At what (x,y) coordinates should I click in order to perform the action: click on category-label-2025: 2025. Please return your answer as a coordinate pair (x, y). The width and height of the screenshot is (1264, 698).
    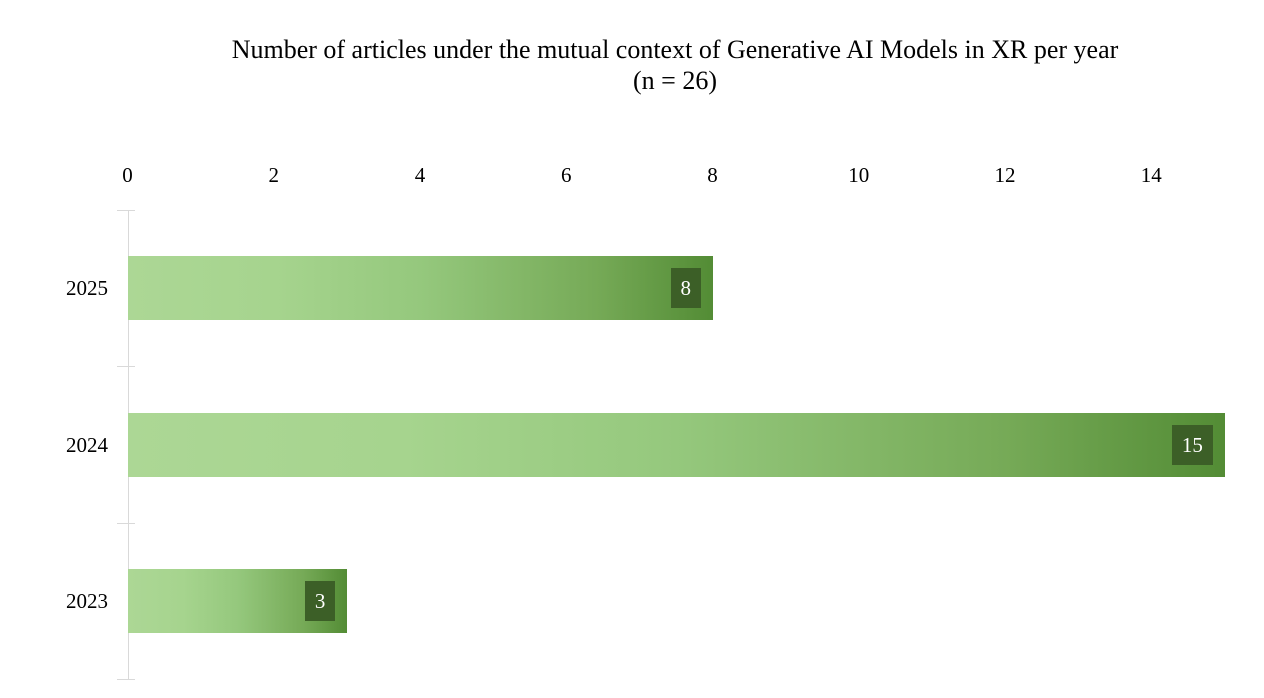
    Looking at the image, I should click on (87, 288).